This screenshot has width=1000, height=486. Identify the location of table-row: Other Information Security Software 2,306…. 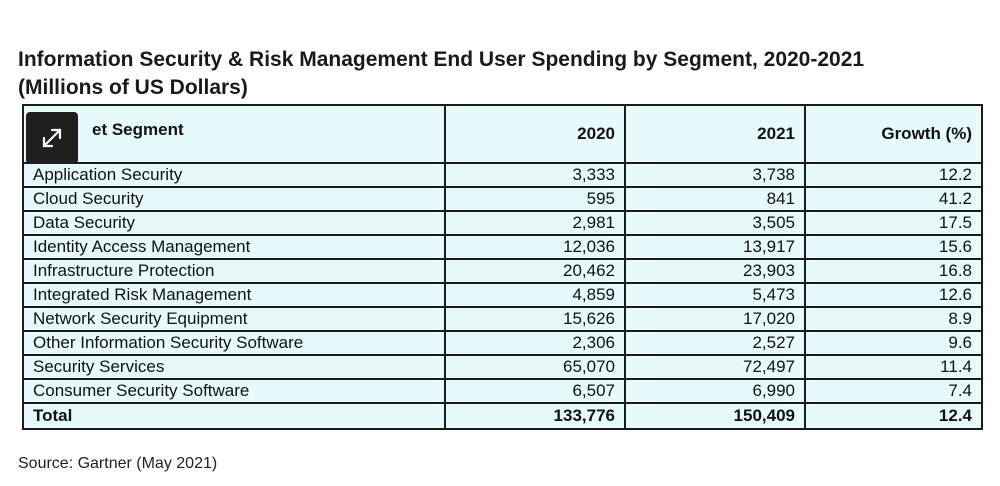
(502, 343).